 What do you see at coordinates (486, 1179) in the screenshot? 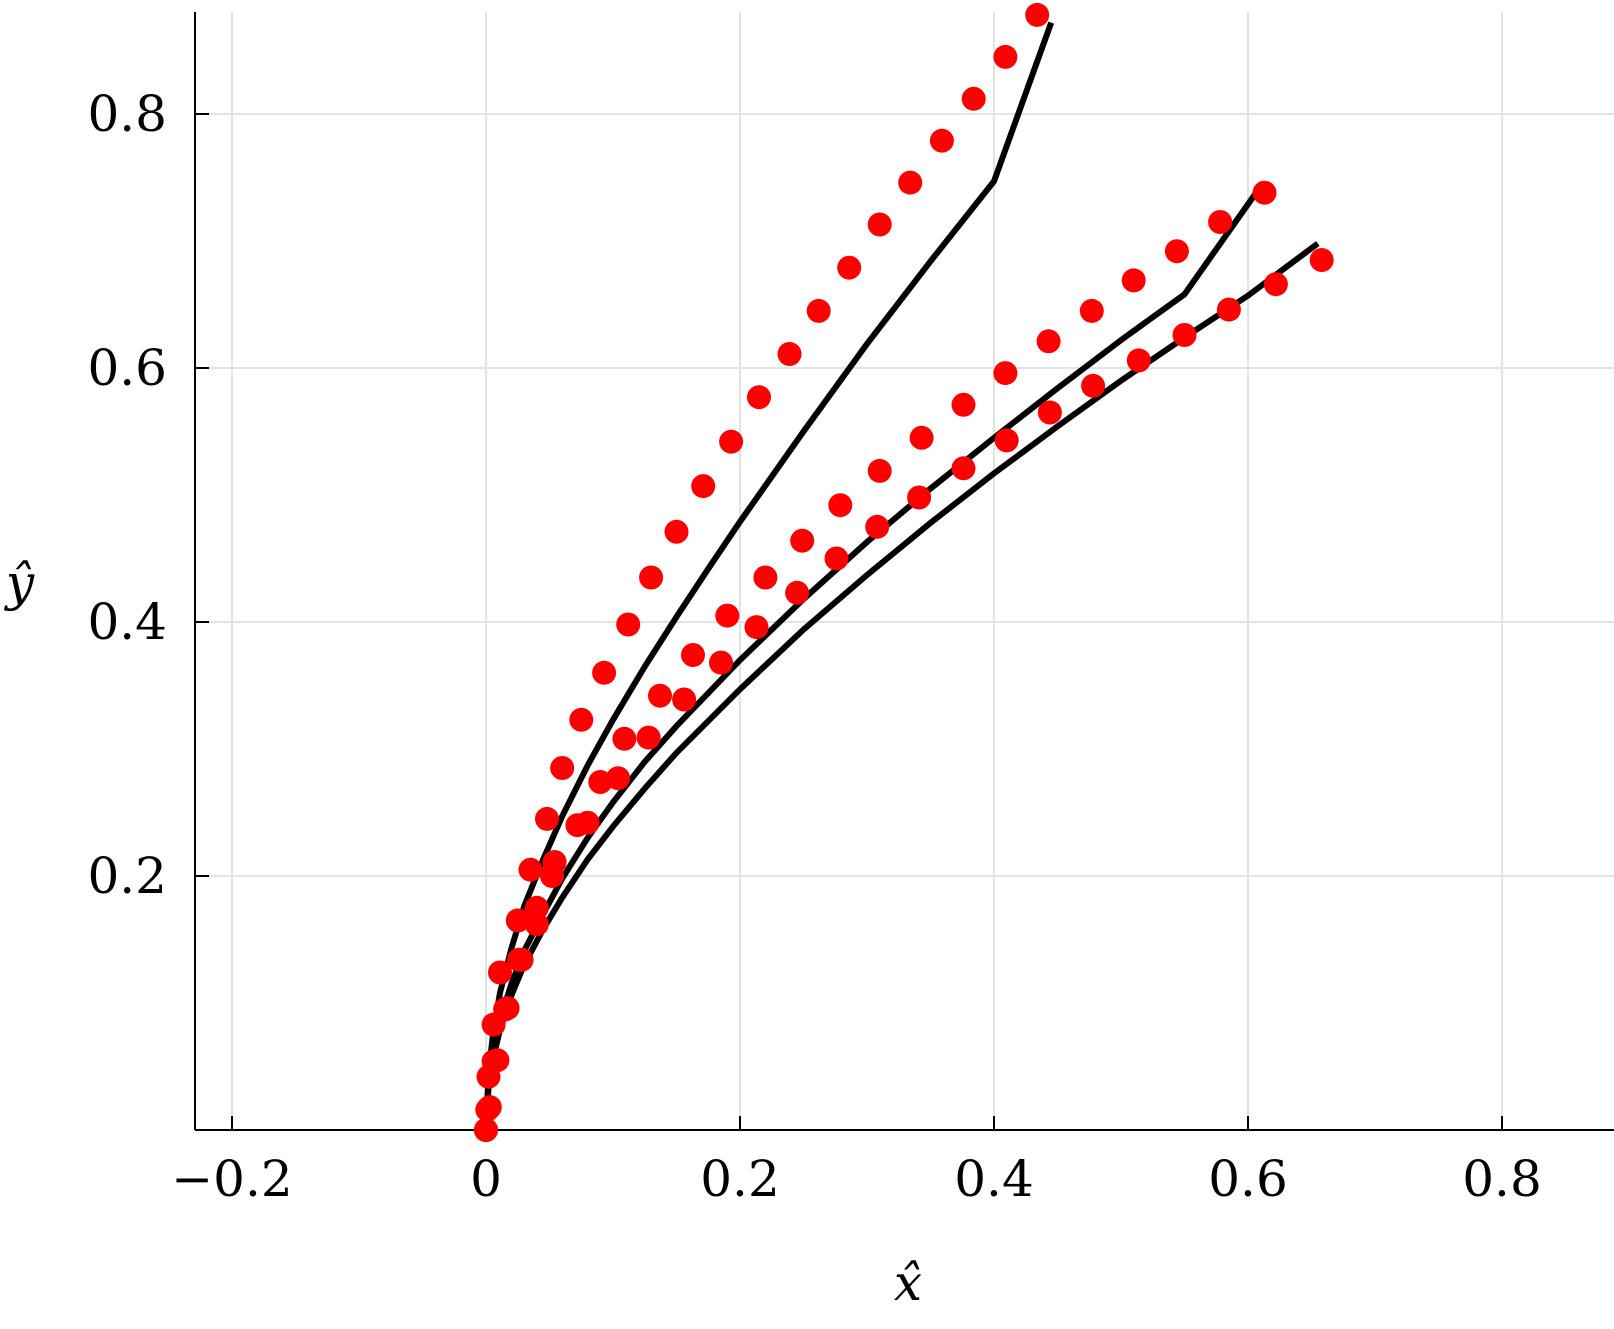
I see `x-tick-label: 0` at bounding box center [486, 1179].